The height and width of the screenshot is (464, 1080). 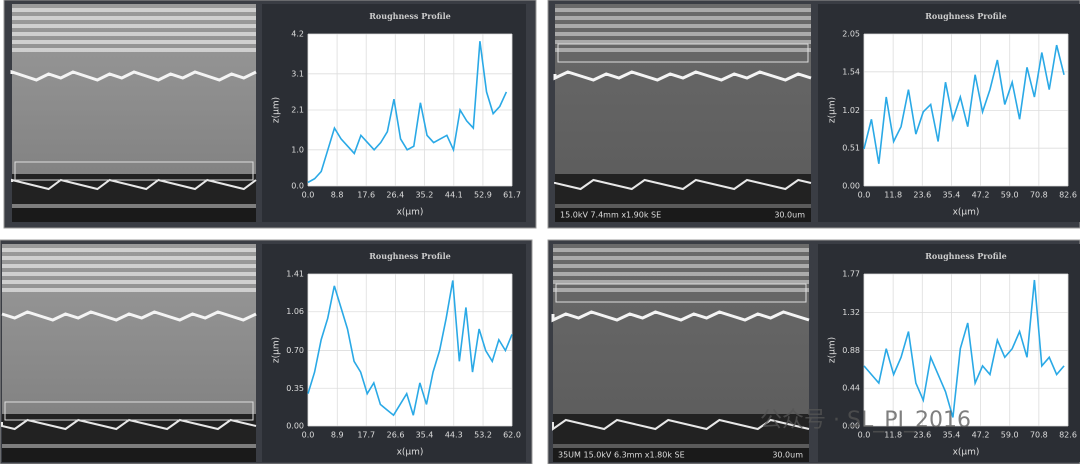 What do you see at coordinates (297, 149) in the screenshot?
I see `y-tick-label: 1.0` at bounding box center [297, 149].